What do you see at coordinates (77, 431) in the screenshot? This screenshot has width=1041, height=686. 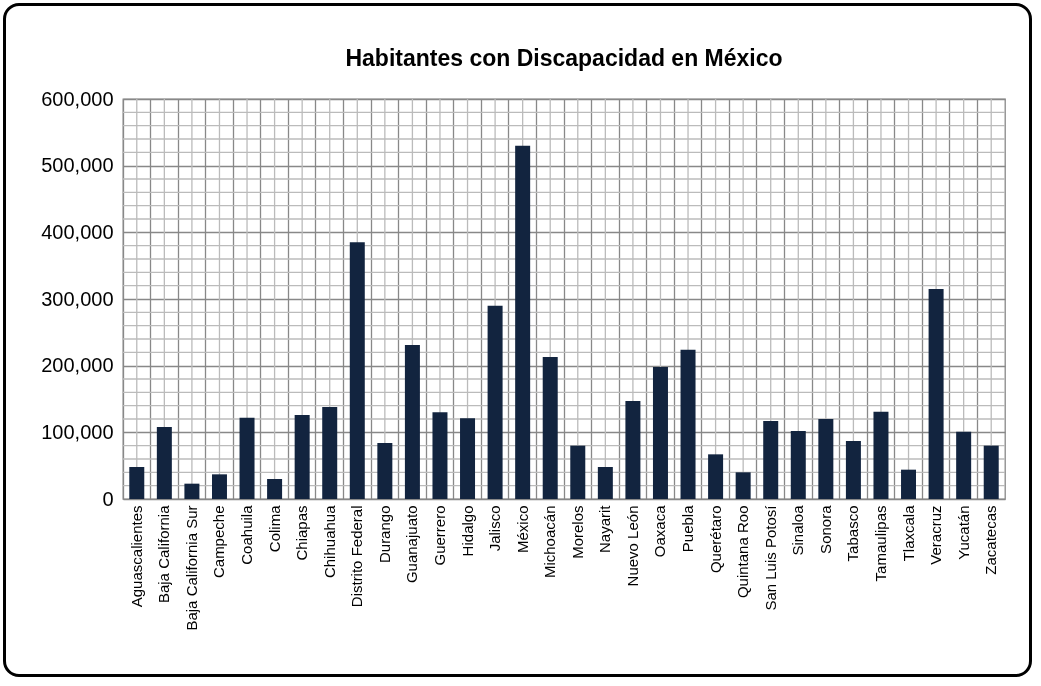 I see `y-tick-label: 100,000` at bounding box center [77, 431].